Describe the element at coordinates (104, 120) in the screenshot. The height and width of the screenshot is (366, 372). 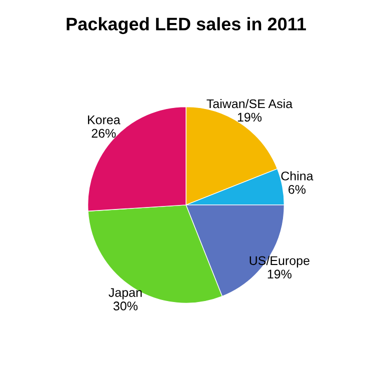
I see `slice-label: Korea` at that location.